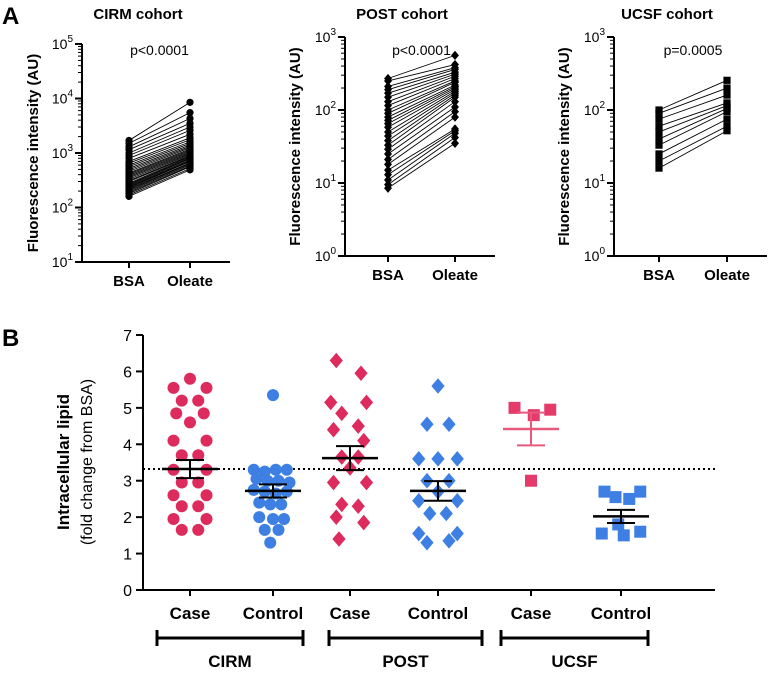 The height and width of the screenshot is (673, 768). Describe the element at coordinates (405, 661) in the screenshot. I see `cohort-label: POST` at that location.